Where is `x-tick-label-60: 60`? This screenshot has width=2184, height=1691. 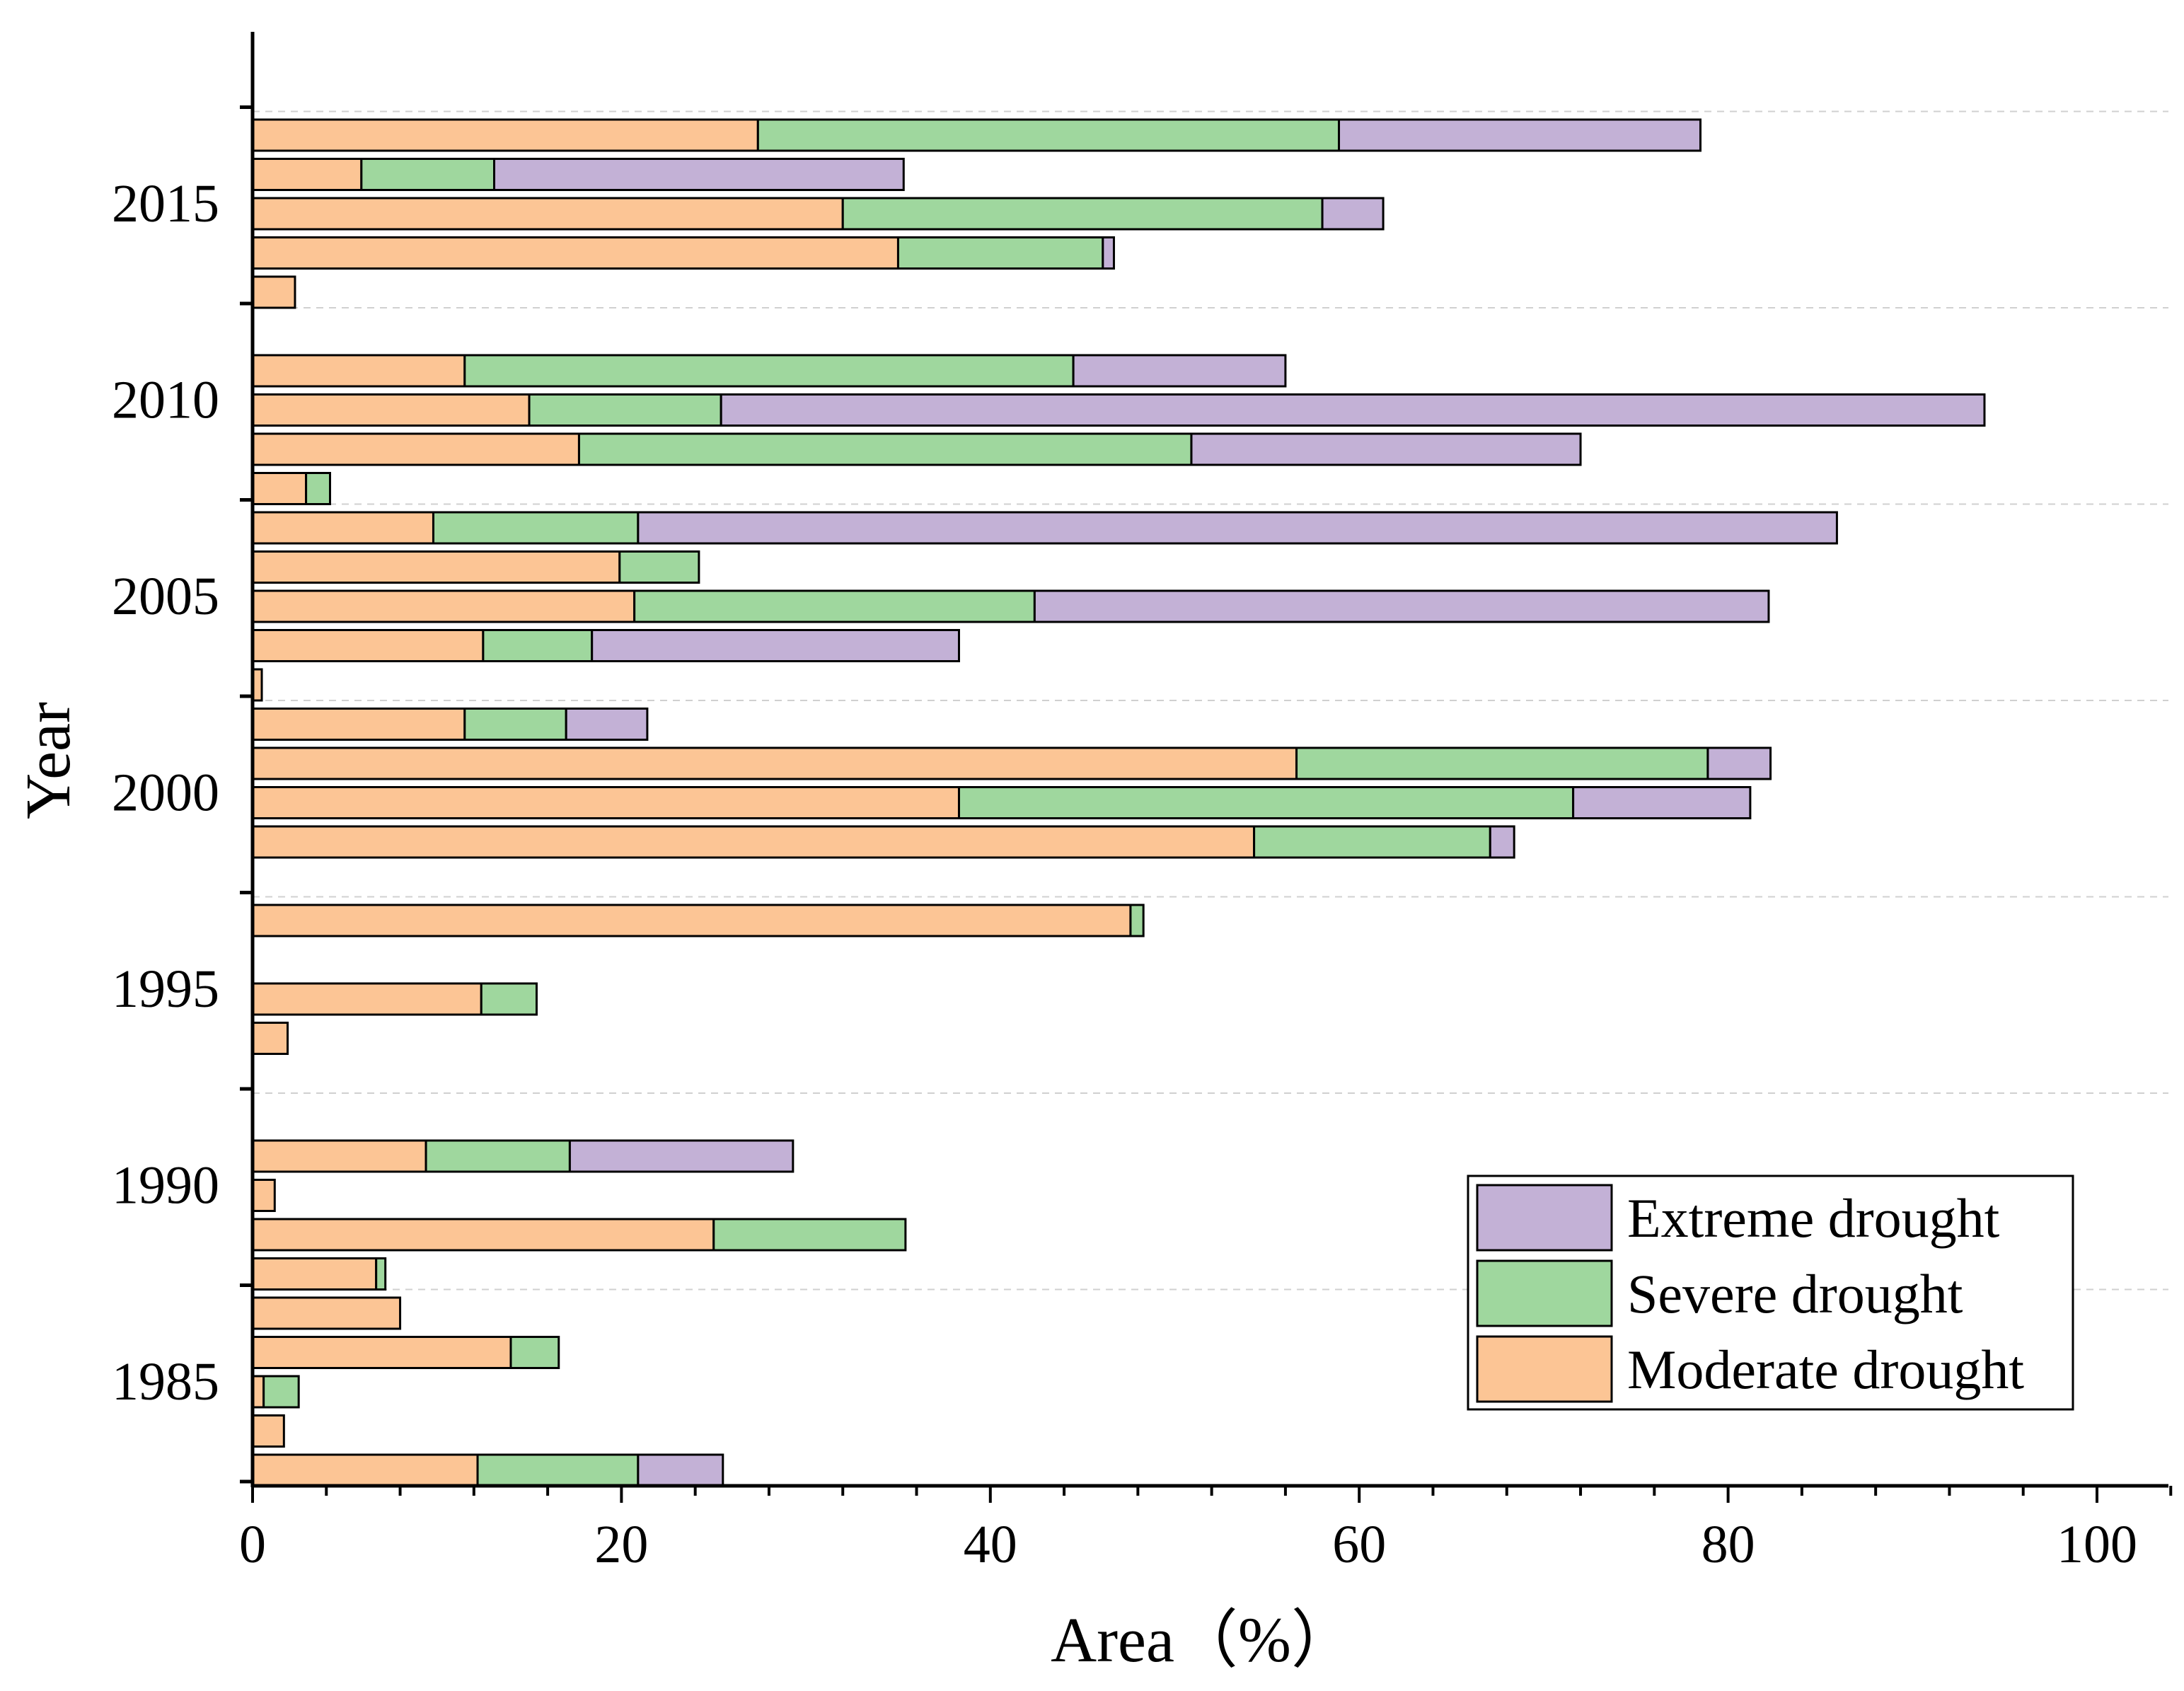
x-tick-label-60: 60 is located at coordinates (1359, 1544).